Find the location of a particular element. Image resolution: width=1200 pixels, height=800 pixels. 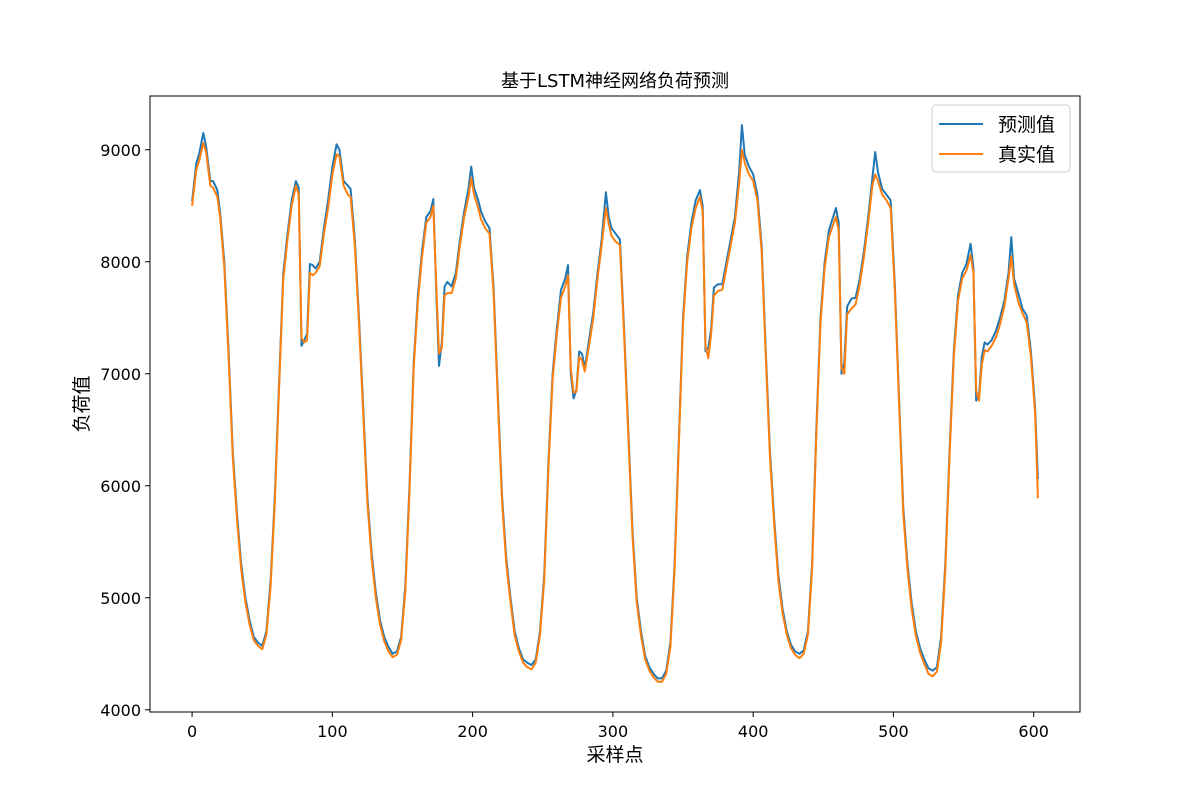

x-axis: 0 100 200 300 400 500 600 is located at coordinates (618, 726).